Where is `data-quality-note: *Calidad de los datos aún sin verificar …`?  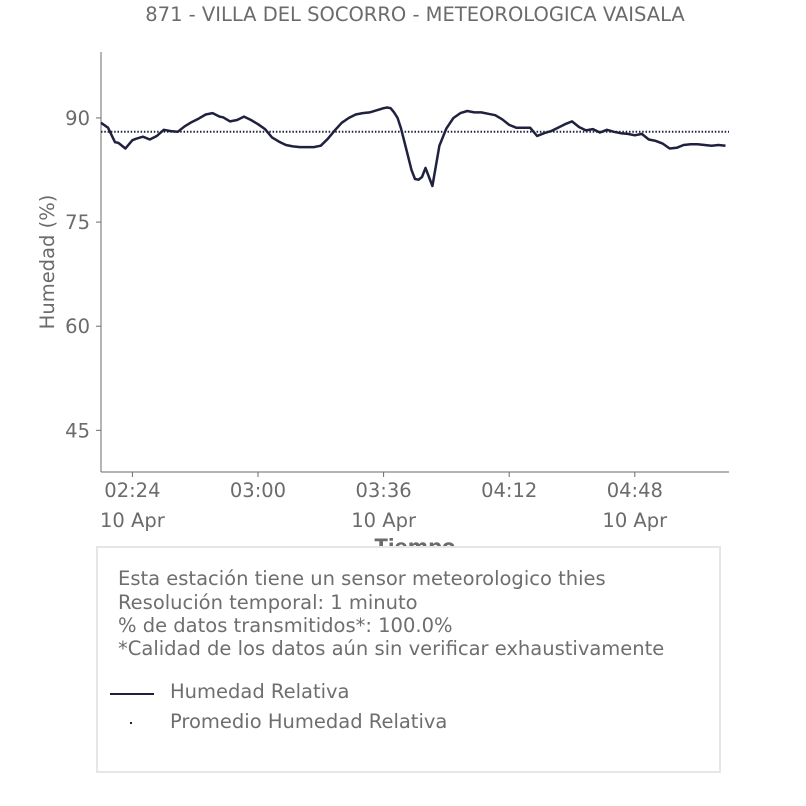 data-quality-note: *Calidad de los datos aún sin verificar … is located at coordinates (391, 648).